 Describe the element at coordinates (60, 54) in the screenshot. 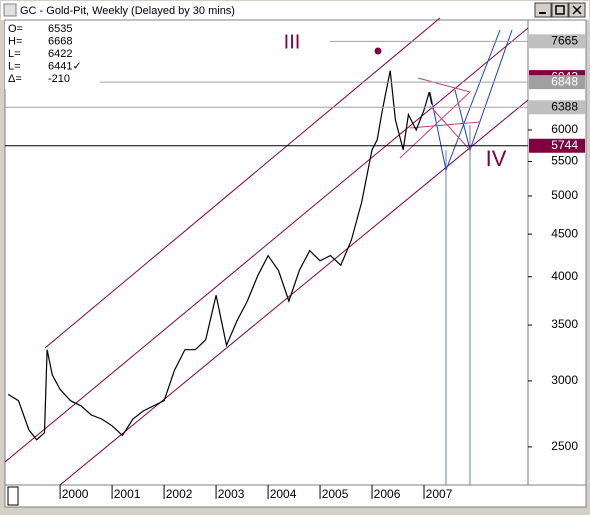

I see `quote-value: 6422` at that location.